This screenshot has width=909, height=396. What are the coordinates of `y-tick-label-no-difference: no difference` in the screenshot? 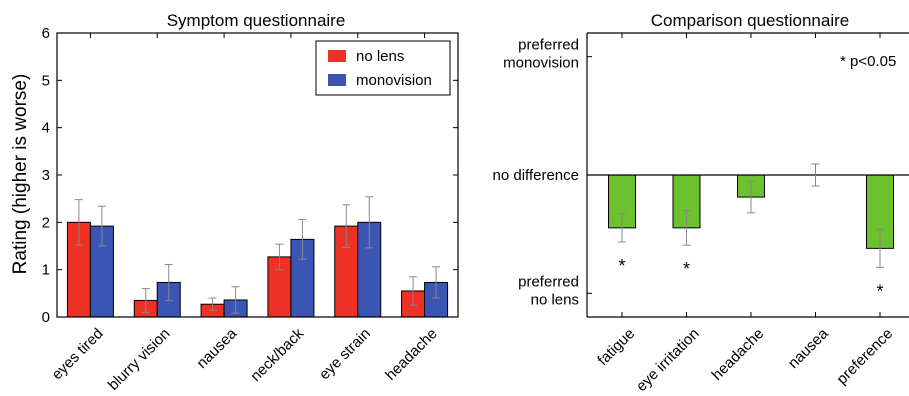 It's located at (536, 175).